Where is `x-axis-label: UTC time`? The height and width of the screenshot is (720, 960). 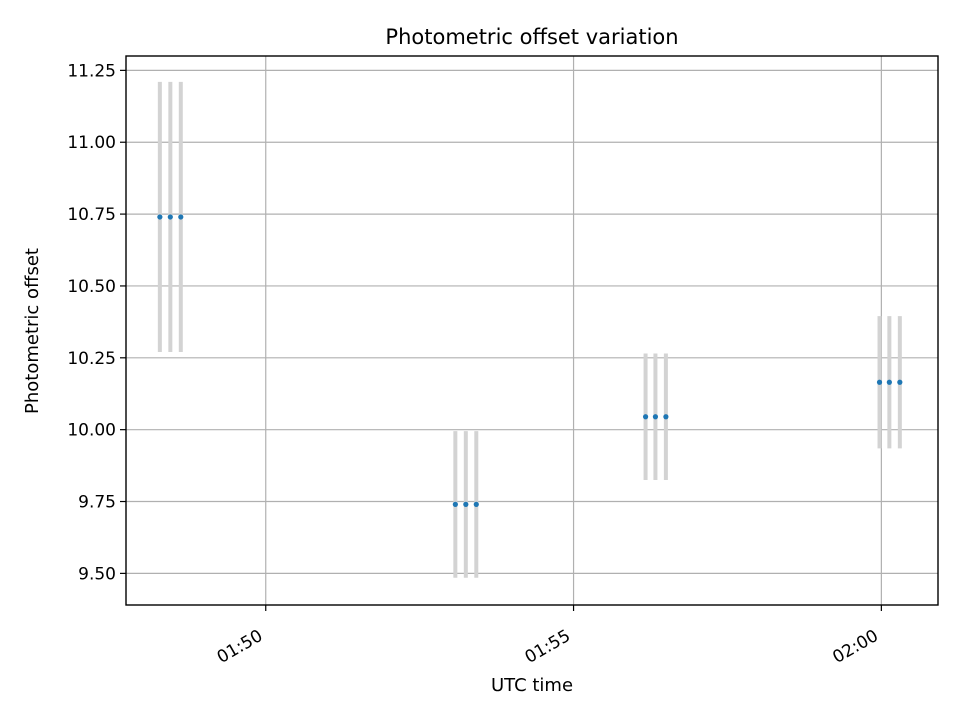 x-axis-label: UTC time is located at coordinates (532, 685).